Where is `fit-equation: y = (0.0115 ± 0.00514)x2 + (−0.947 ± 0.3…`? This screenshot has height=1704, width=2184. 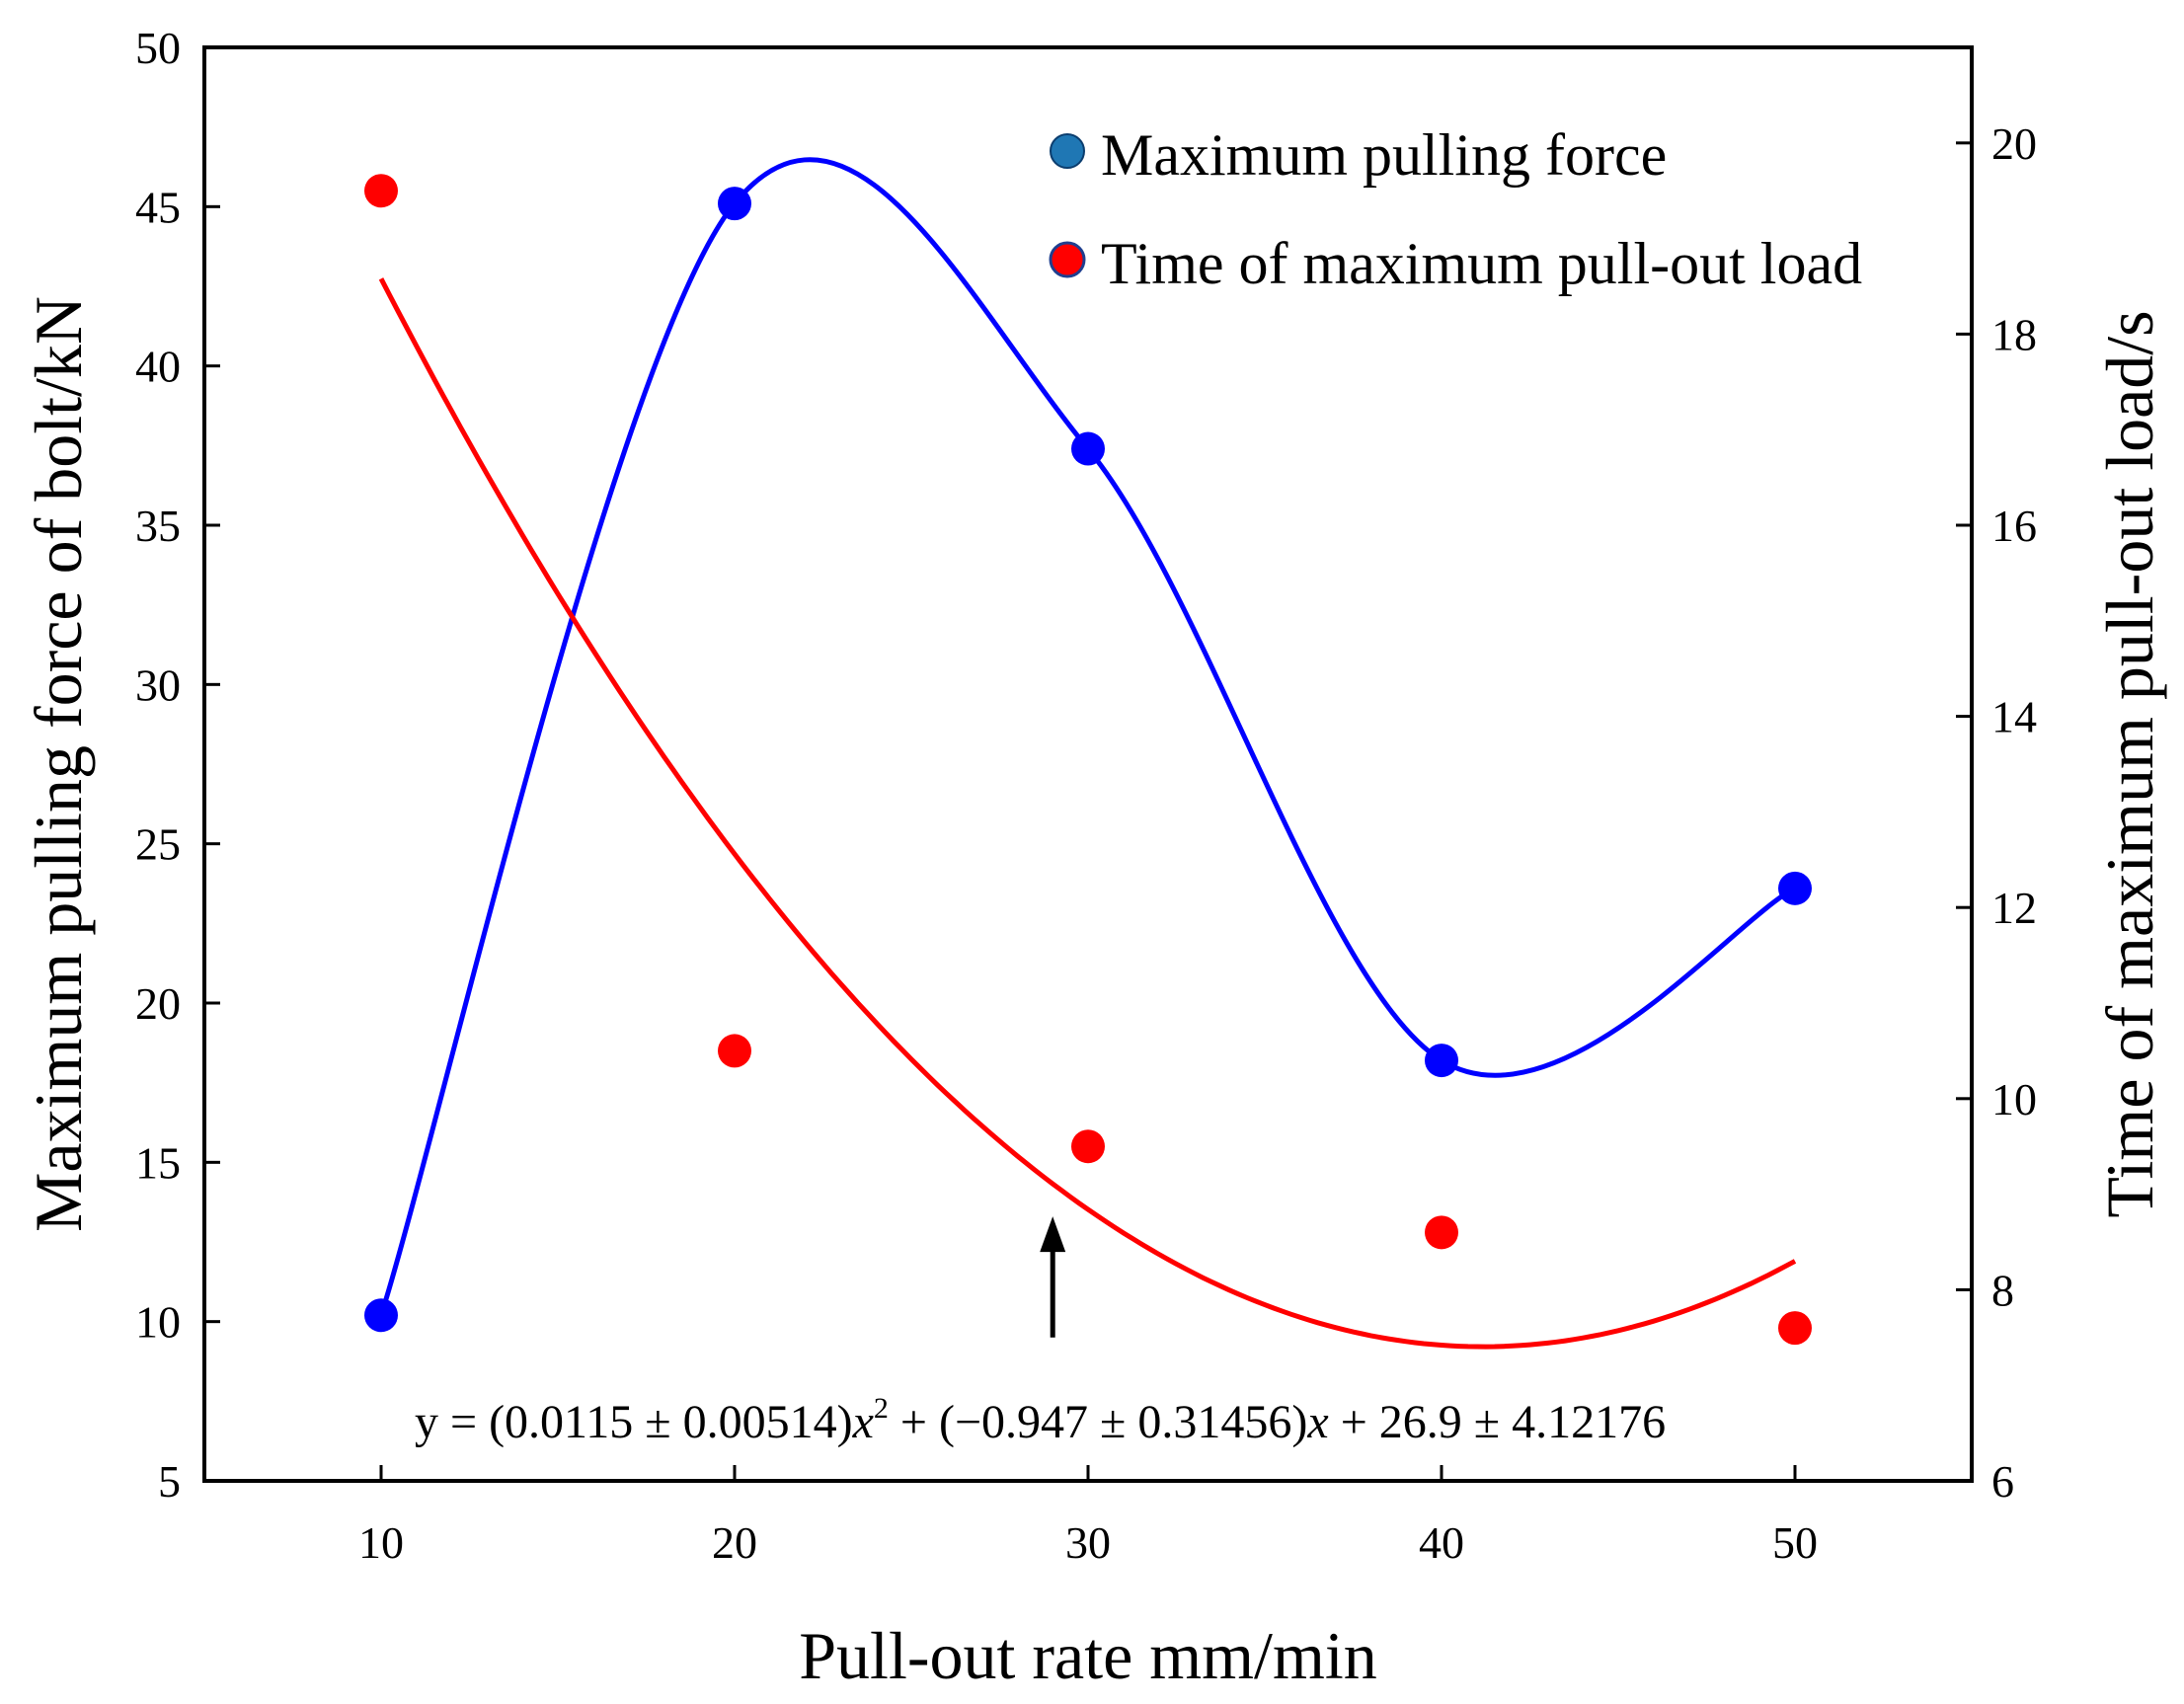 fit-equation: y = (0.0115 ± 0.00514)x2 + (−0.947 ± 0.3… is located at coordinates (1040, 1420).